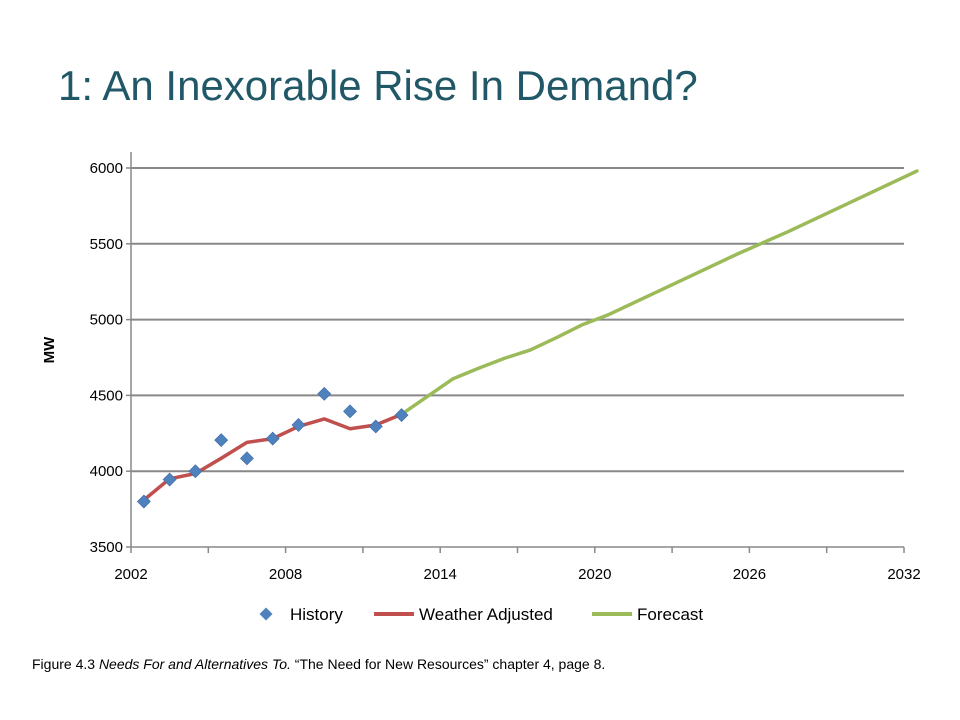 This screenshot has height=720, width=960. I want to click on y-tick-label-6000: 6000, so click(106, 168).